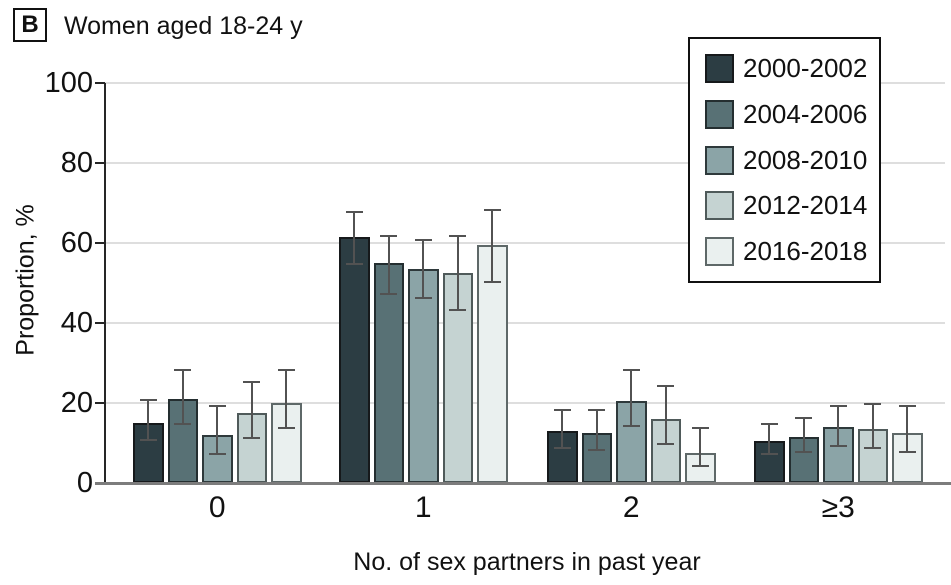 The image size is (951, 585). What do you see at coordinates (805, 205) in the screenshot?
I see `legend-label: 2012-2014` at bounding box center [805, 205].